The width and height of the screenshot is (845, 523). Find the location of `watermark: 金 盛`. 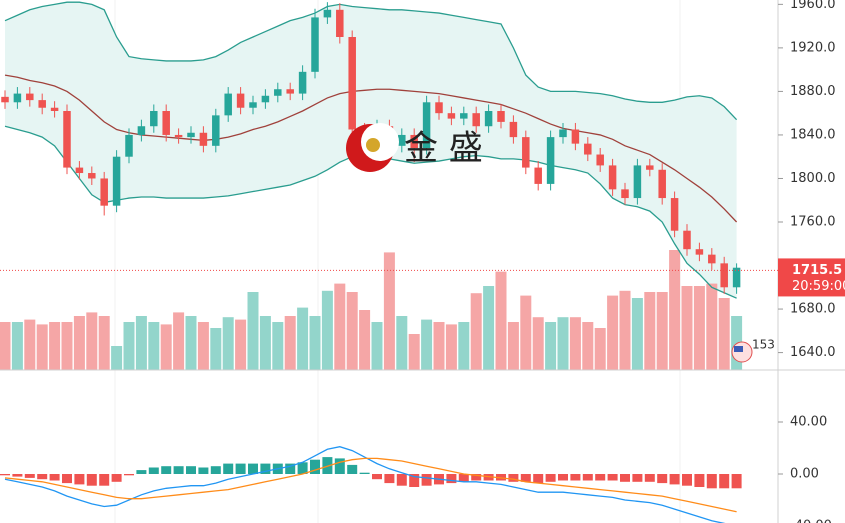

watermark: 金 盛 is located at coordinates (414, 147).